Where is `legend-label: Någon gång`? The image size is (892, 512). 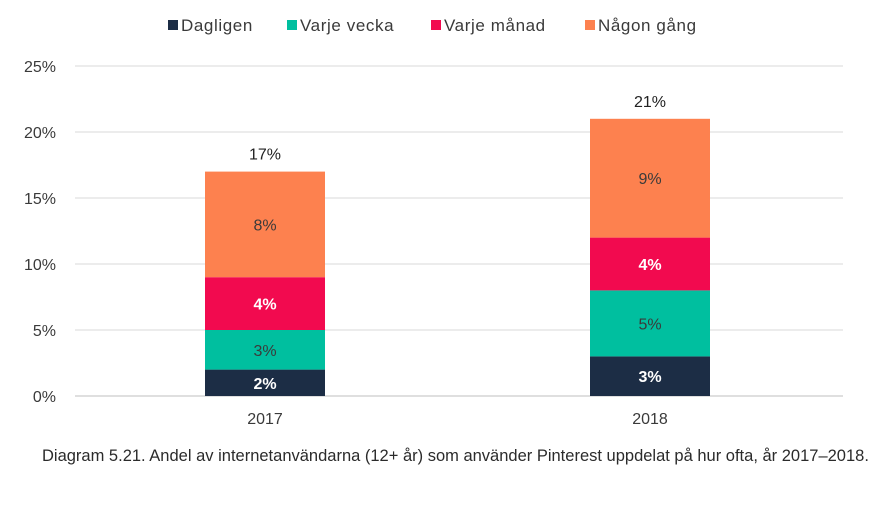 legend-label: Någon gång is located at coordinates (647, 25).